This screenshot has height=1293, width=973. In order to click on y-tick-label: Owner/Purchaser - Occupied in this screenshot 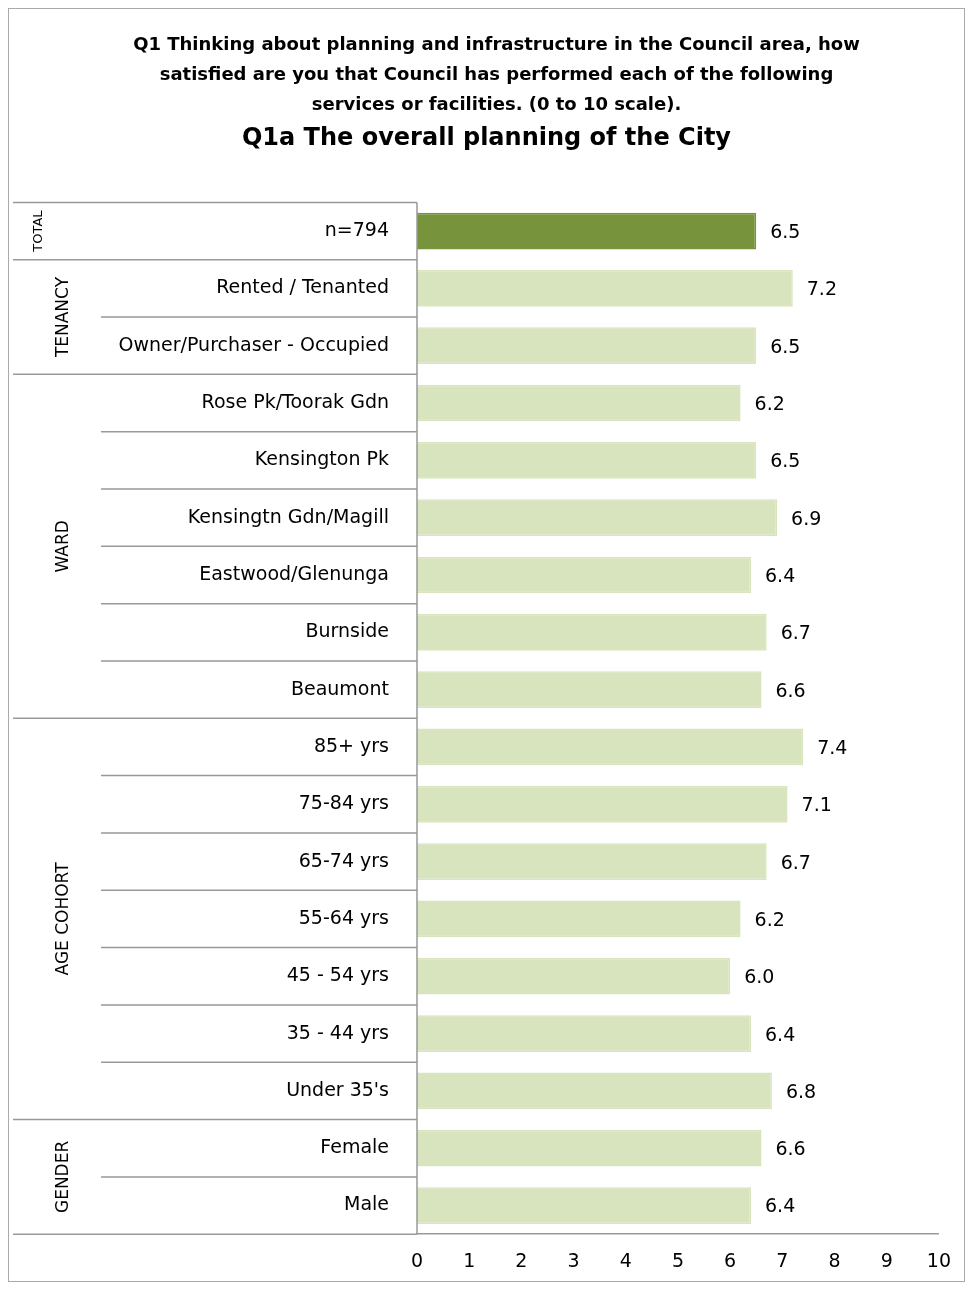, I will do `click(253, 343)`.